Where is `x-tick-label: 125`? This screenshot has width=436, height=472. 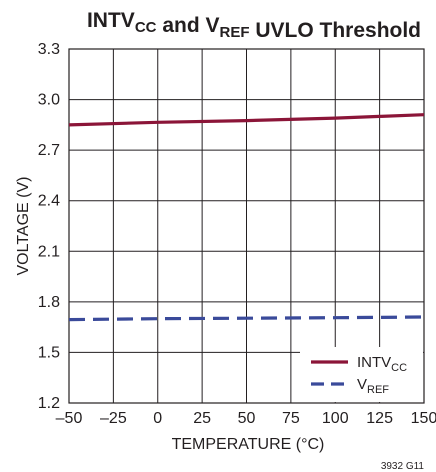
x-tick-label: 125 is located at coordinates (379, 418).